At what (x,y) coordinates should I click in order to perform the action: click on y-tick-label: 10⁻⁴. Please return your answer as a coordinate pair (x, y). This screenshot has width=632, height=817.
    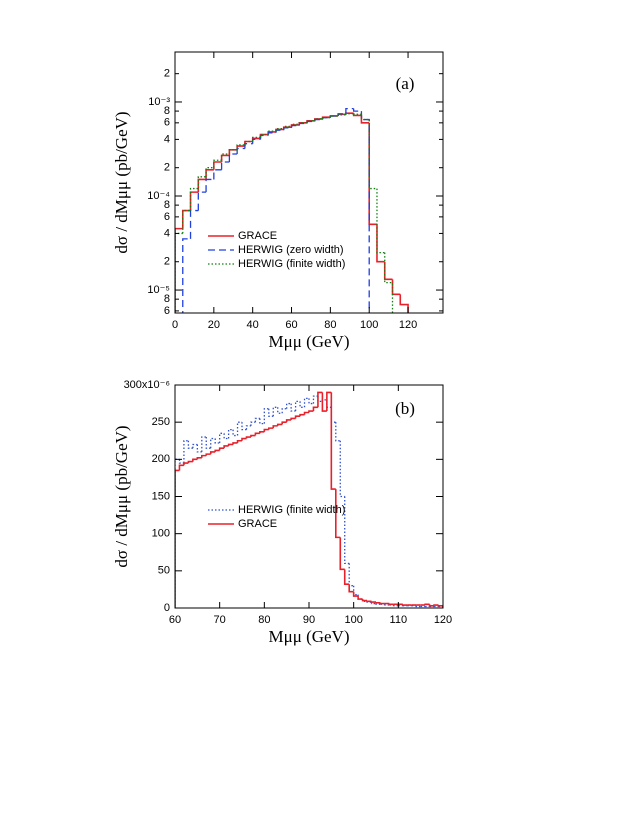
    Looking at the image, I should click on (158, 196).